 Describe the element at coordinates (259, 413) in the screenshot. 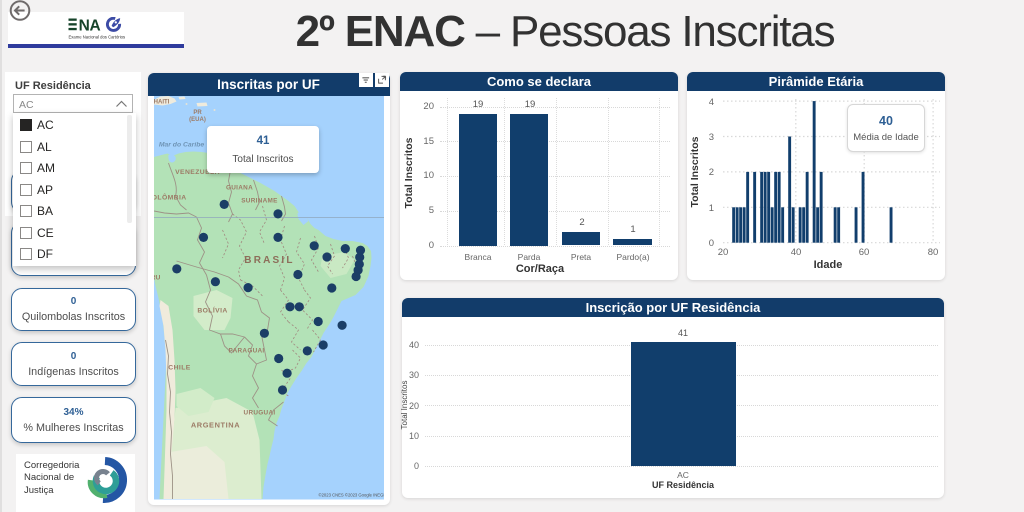

I see `svg-text: URUGUAI` at that location.